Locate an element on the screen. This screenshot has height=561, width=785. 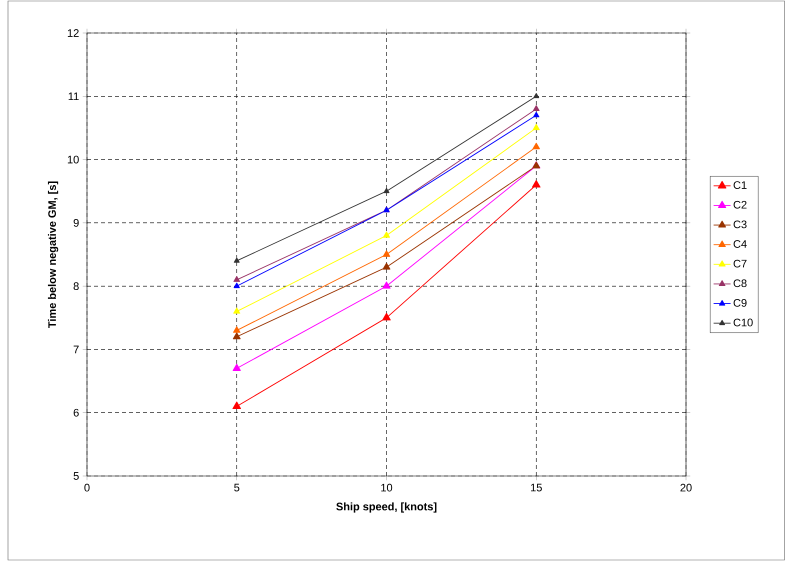
x-tick-label: 5 is located at coordinates (237, 488).